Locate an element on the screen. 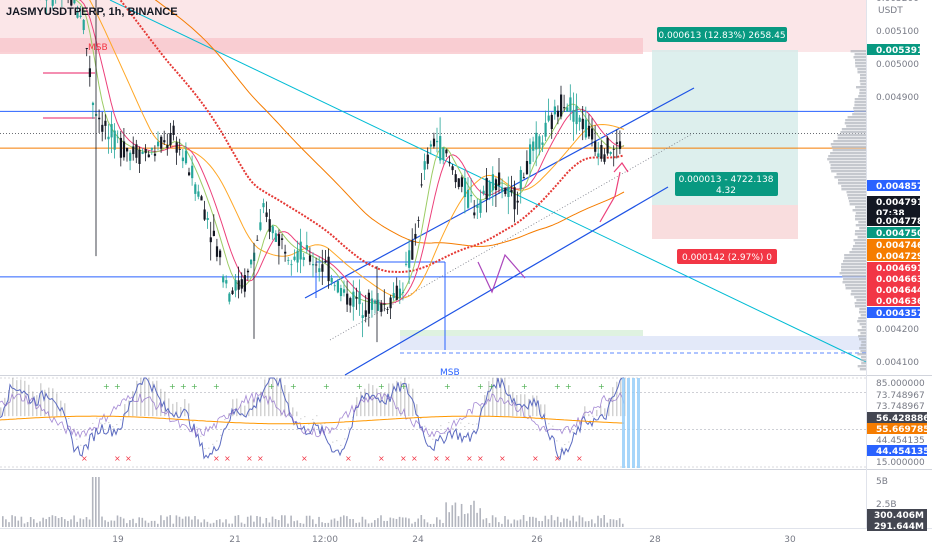 This screenshot has height=555, width=932. price-level-text: 0.004857 is located at coordinates (899, 187).